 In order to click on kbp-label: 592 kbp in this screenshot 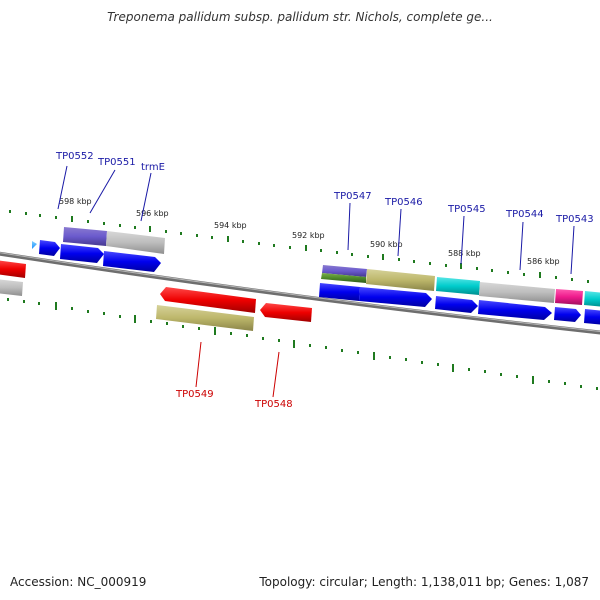, I will do `click(308, 235)`.